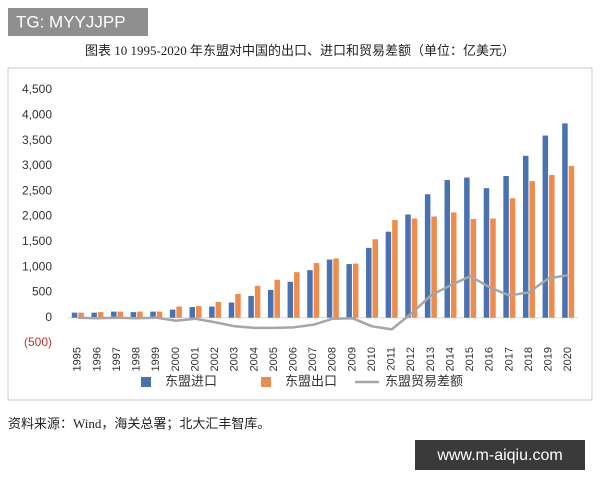 This screenshot has height=480, width=600. Describe the element at coordinates (392, 359) in the screenshot. I see `x-tick-label: 2011` at that location.